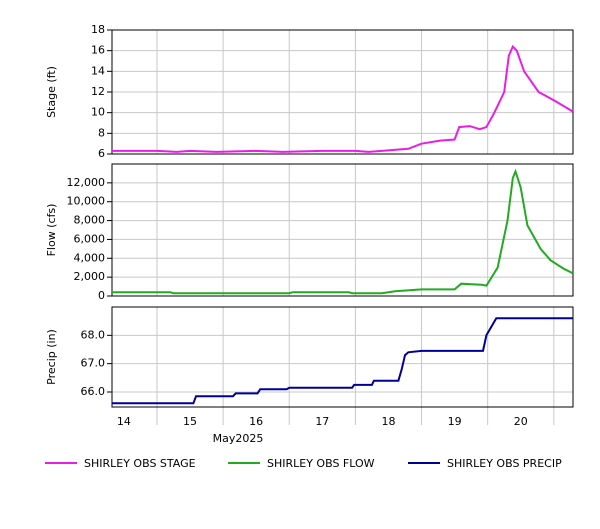 This screenshot has width=600, height=529. I want to click on y-tick-label: 67.0, so click(93, 363).